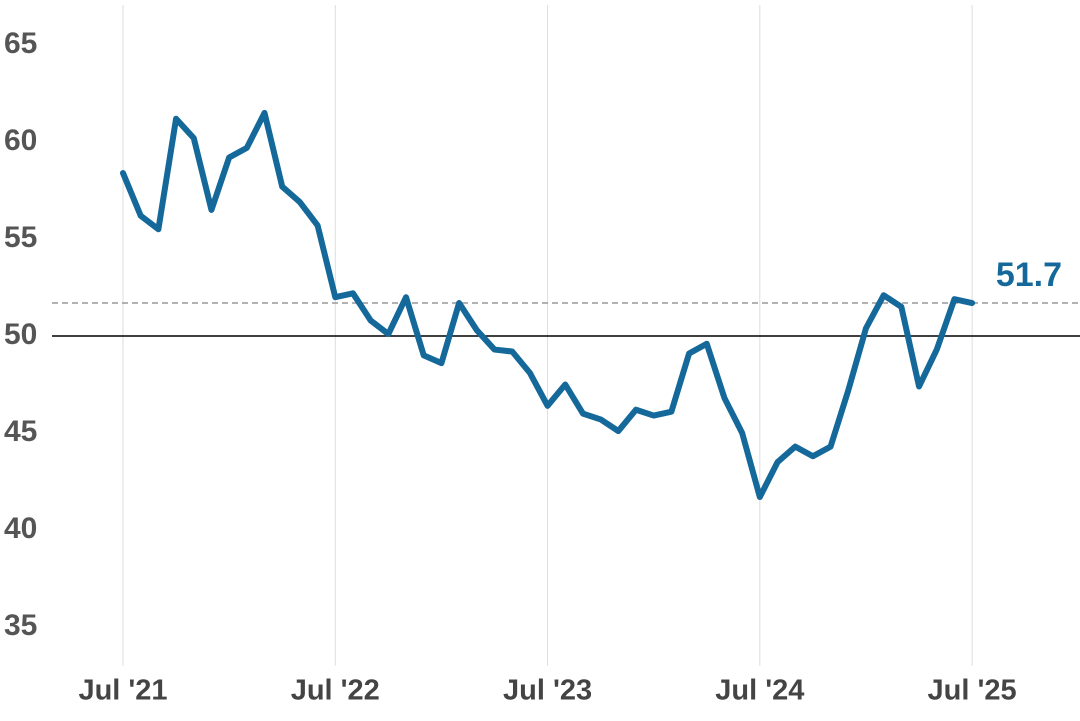 The width and height of the screenshot is (1080, 721). What do you see at coordinates (20, 140) in the screenshot?
I see `y-tick-label: 60` at bounding box center [20, 140].